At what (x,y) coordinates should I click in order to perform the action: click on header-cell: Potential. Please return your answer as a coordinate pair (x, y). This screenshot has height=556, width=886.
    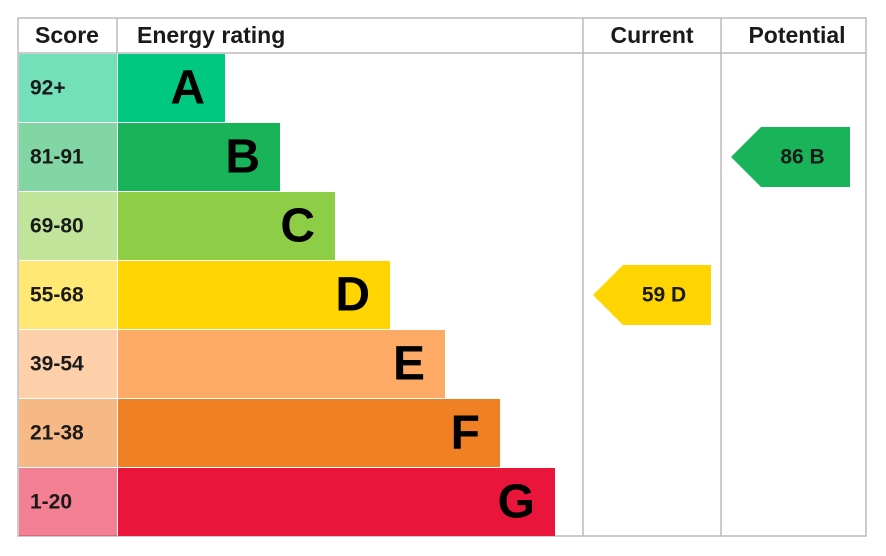
    Looking at the image, I should click on (796, 35).